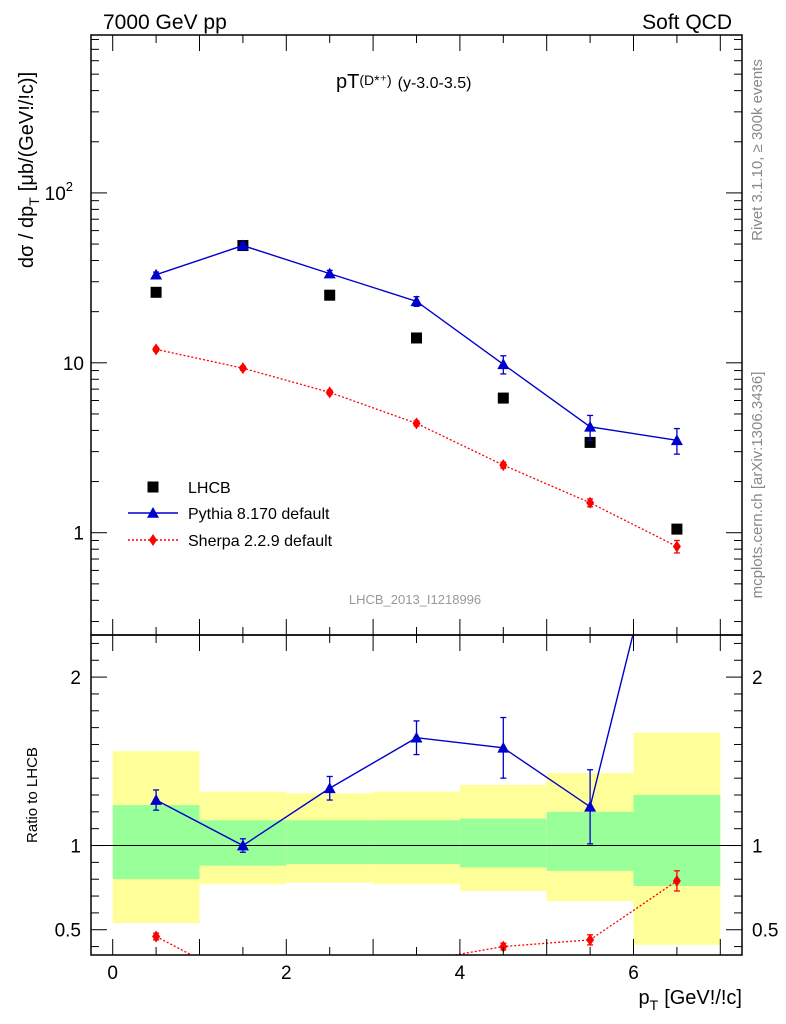 The width and height of the screenshot is (786, 1024). Describe the element at coordinates (75, 847) in the screenshot. I see `ratio-y-tick-label-left: 1` at that location.